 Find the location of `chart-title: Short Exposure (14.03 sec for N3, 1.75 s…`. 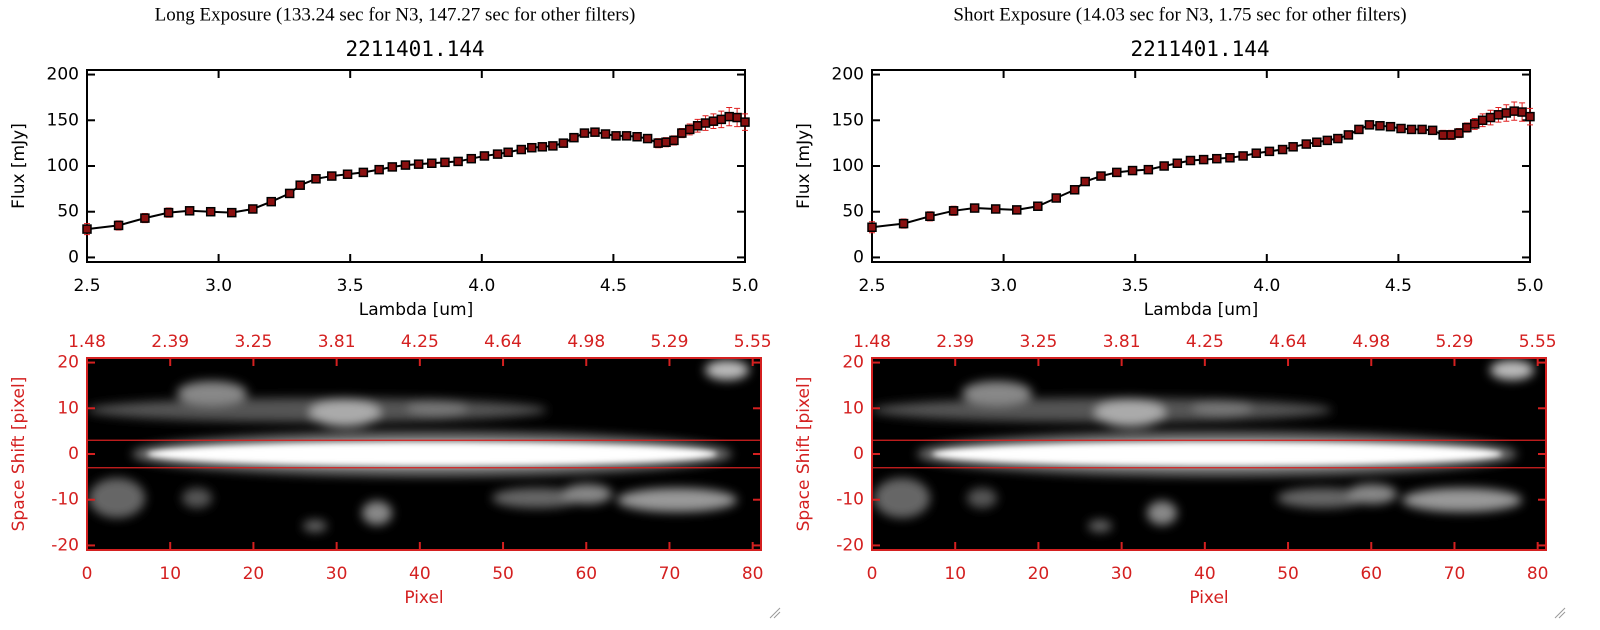

chart-title: Short Exposure (14.03 sec for N3, 1.75 s… is located at coordinates (1179, 14).